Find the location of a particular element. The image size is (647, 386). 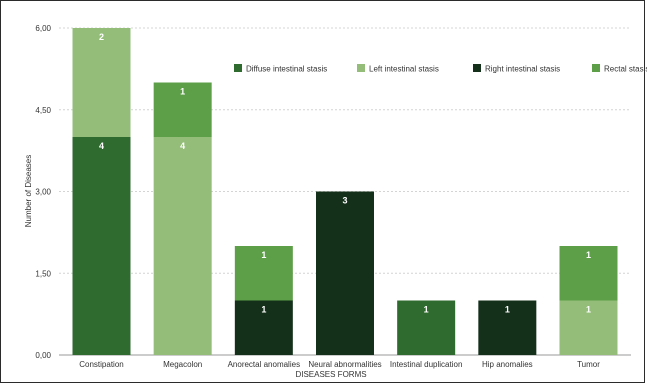

x-category-label: Anorectal anomalies is located at coordinates (264, 364).